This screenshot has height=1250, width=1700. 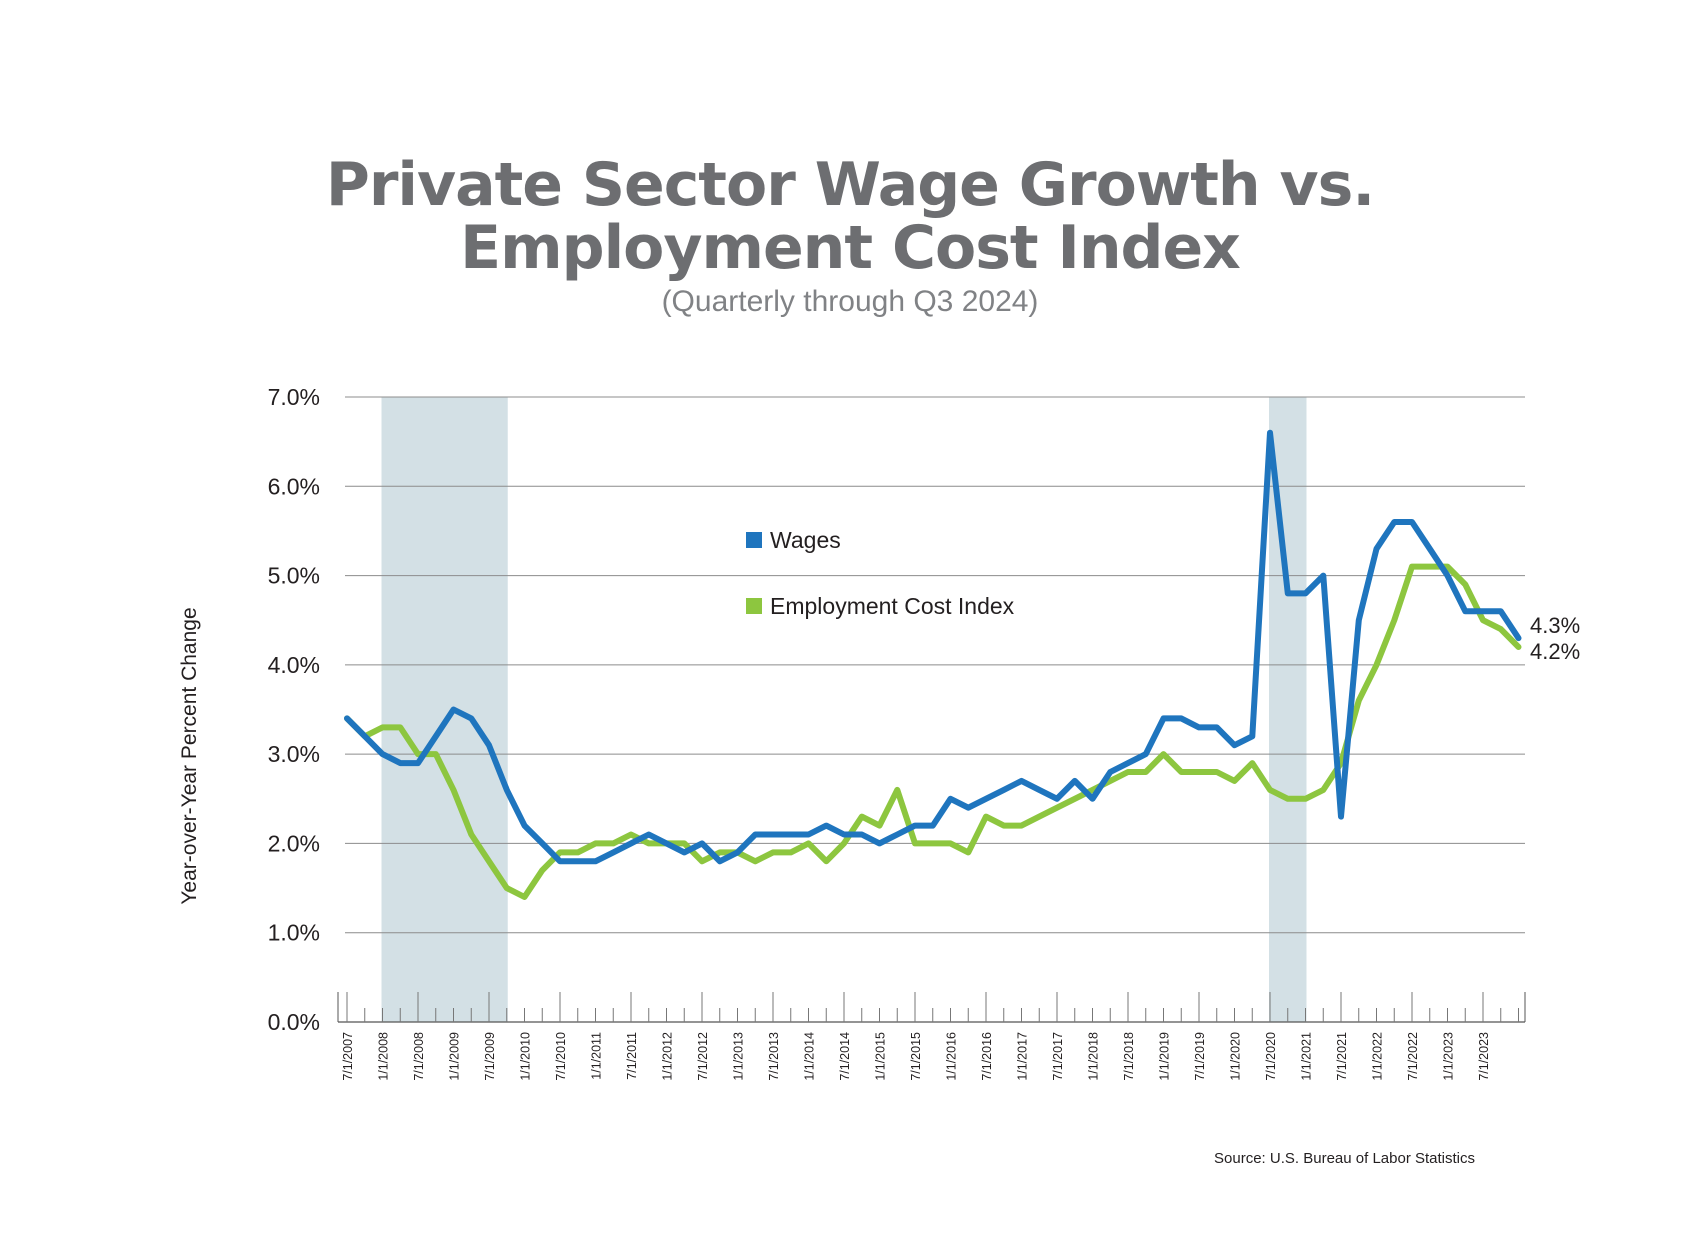 I want to click on x-tick-label: 1/1/2020, so click(x=1236, y=1056).